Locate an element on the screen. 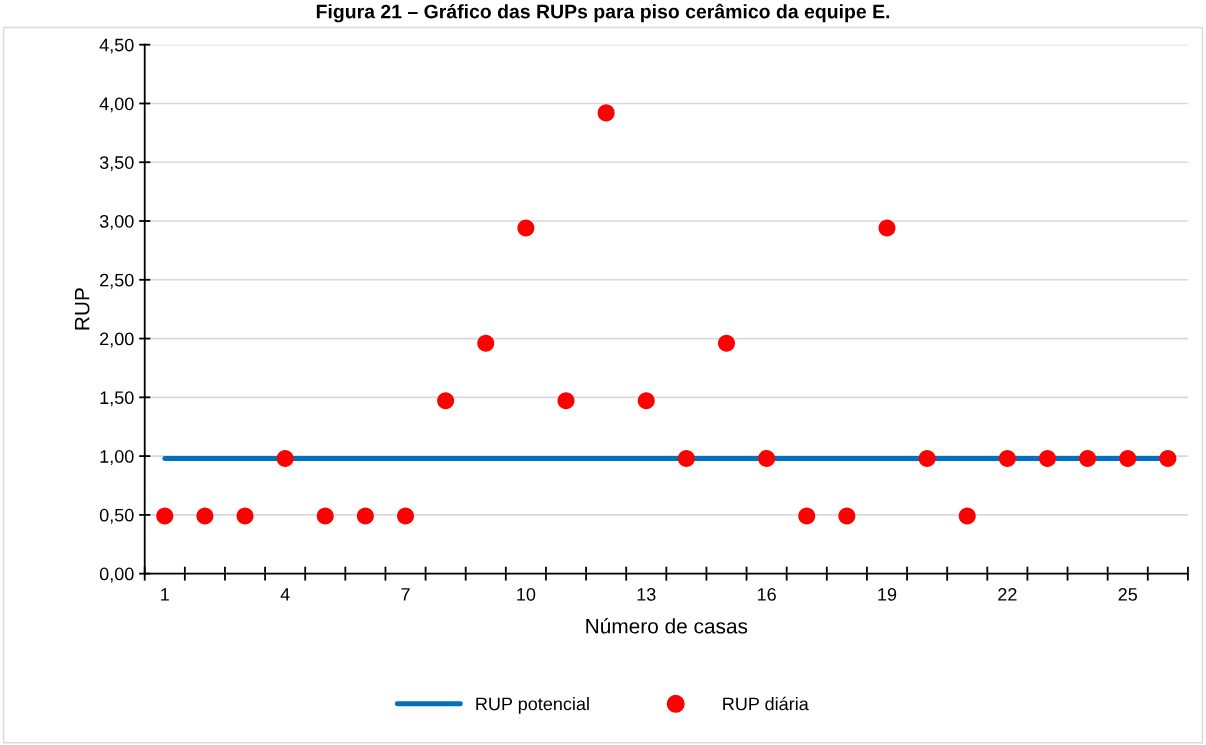  y-tick-label: 2,50 is located at coordinates (117, 281).